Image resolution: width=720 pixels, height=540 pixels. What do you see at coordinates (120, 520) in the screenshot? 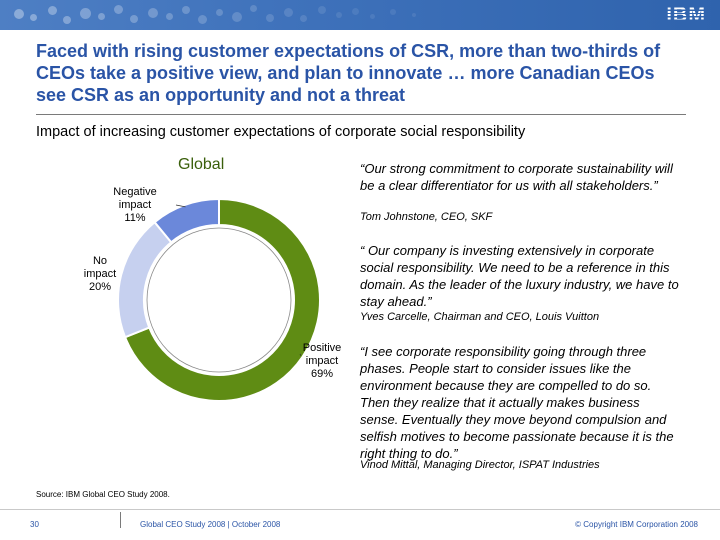
I see `footer-separator` at bounding box center [120, 520].